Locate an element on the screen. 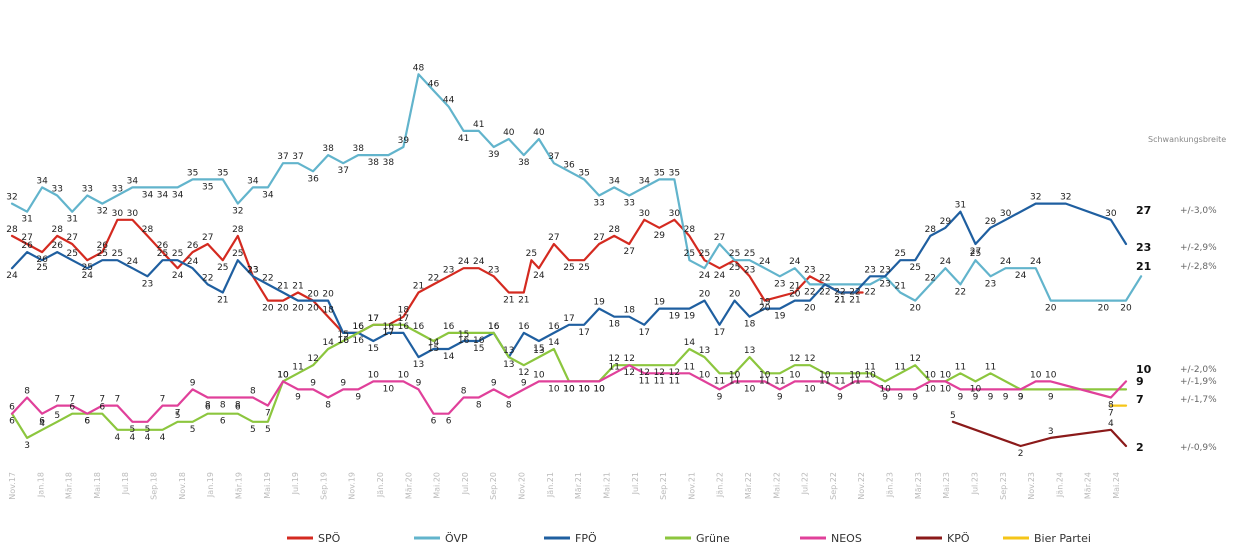 Image resolution: width=1258 pixels, height=549 pixels. margin-of-error: +/-2,8% is located at coordinates (1198, 267).